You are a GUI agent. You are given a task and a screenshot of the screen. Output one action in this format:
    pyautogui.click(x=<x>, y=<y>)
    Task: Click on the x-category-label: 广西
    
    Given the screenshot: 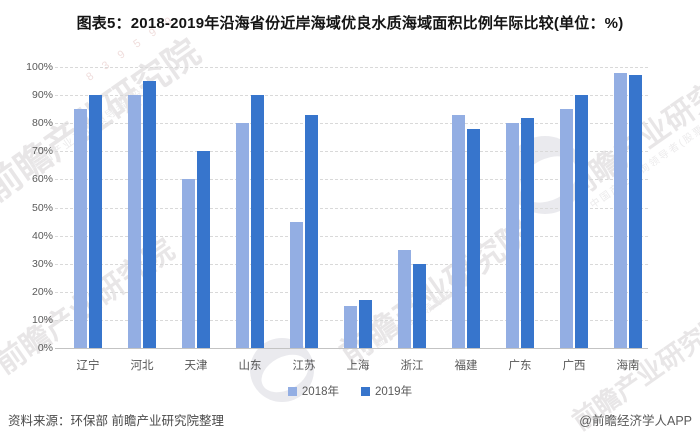 What is the action you would take?
    pyautogui.click(x=574, y=366)
    